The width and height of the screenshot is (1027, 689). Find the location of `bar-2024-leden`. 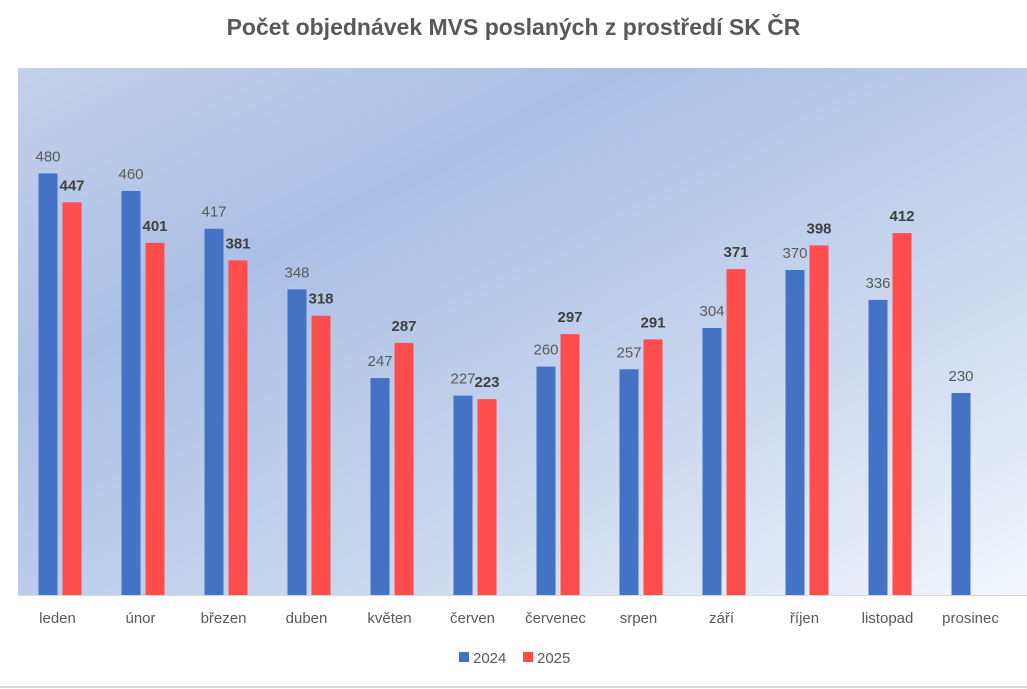

bar-2024-leden is located at coordinates (48, 384).